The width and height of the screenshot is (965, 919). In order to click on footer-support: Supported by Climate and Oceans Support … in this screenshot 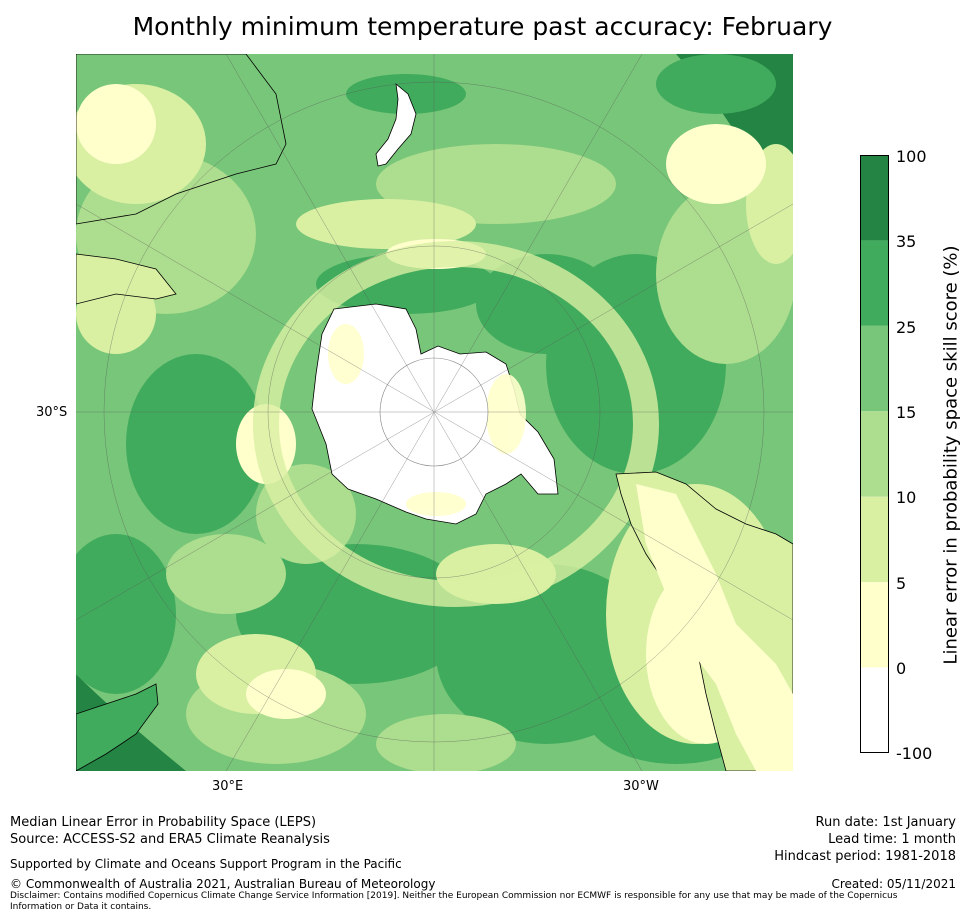, I will do `click(206, 864)`.